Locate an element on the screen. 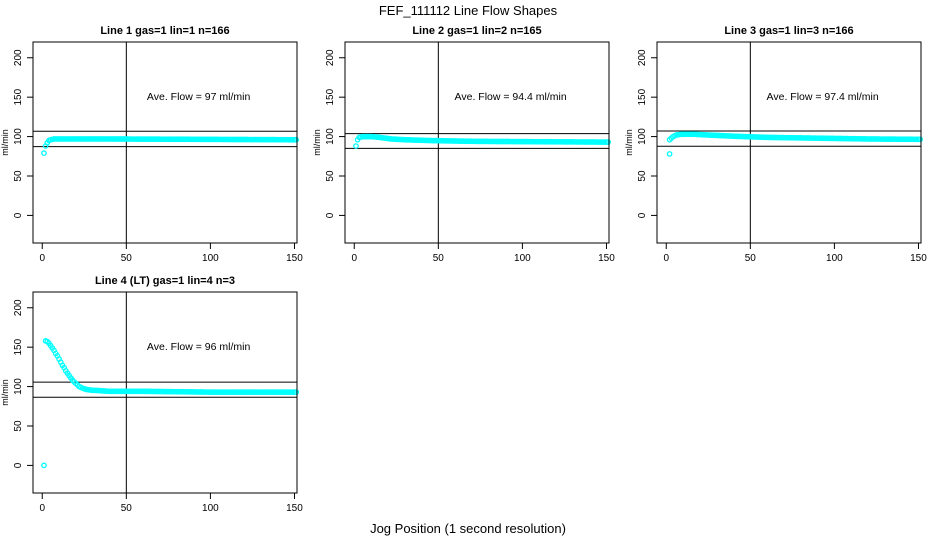 This screenshot has width=936, height=540. x-axis-label: Jog Position (1 second resolution) is located at coordinates (468, 528).